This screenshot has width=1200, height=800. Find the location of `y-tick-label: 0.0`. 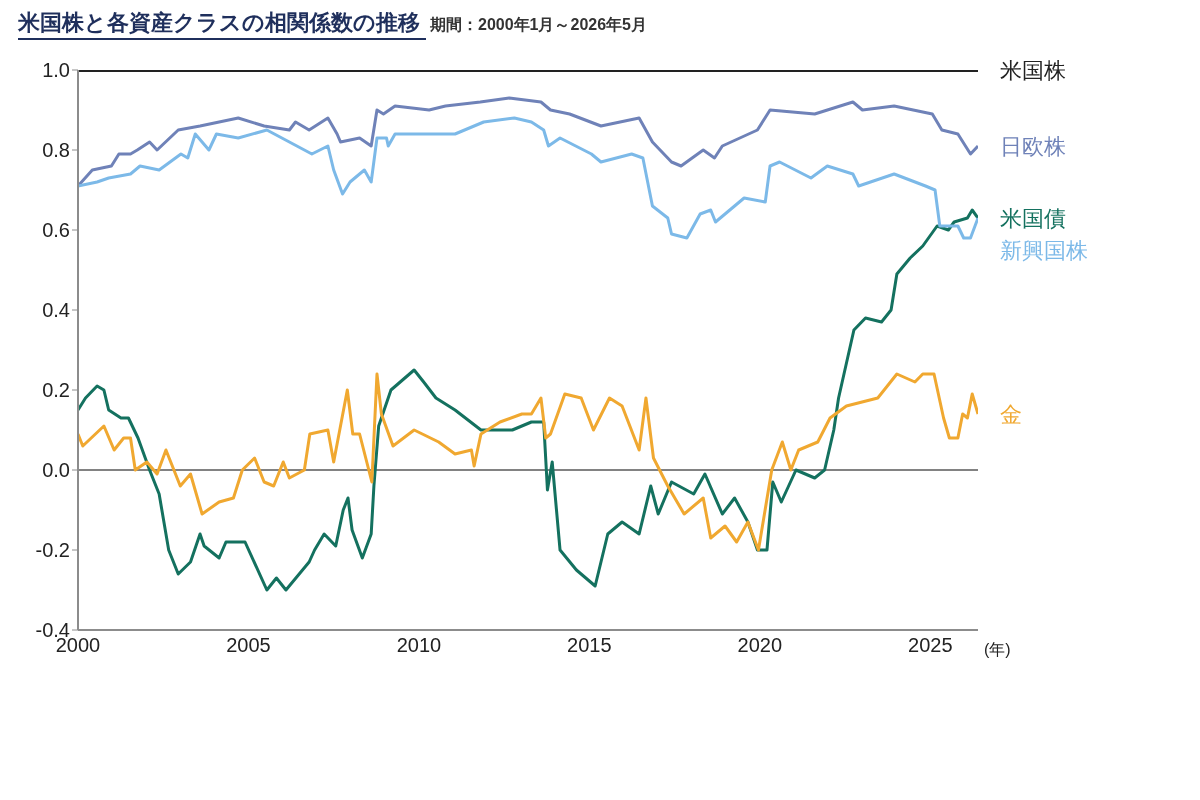

y-tick-label: 0.0 is located at coordinates (56, 470).